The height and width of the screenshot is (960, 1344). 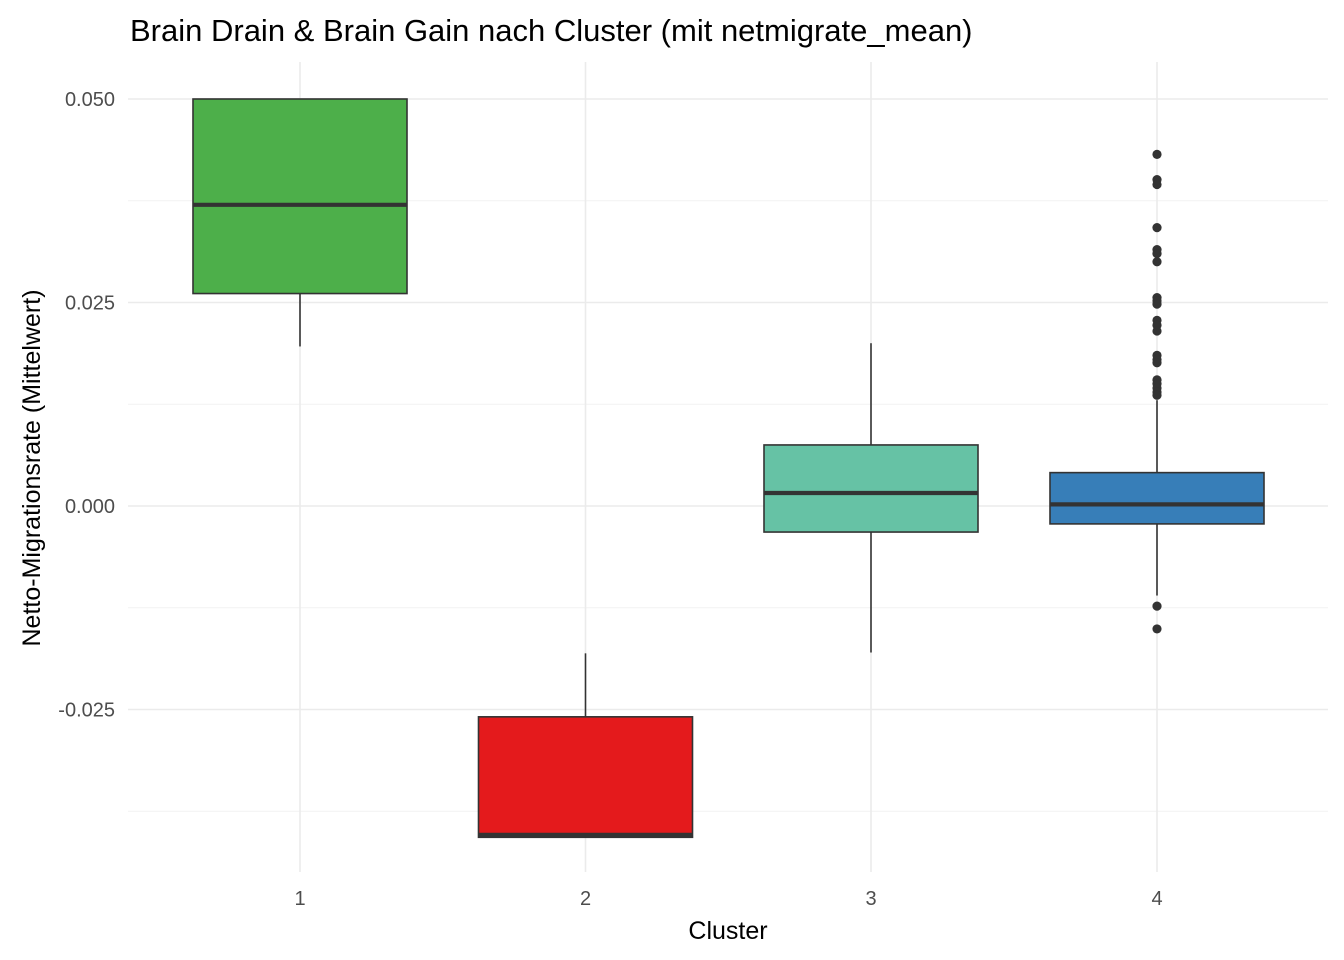 I want to click on y-tick-label: 0.000, so click(x=90, y=507).